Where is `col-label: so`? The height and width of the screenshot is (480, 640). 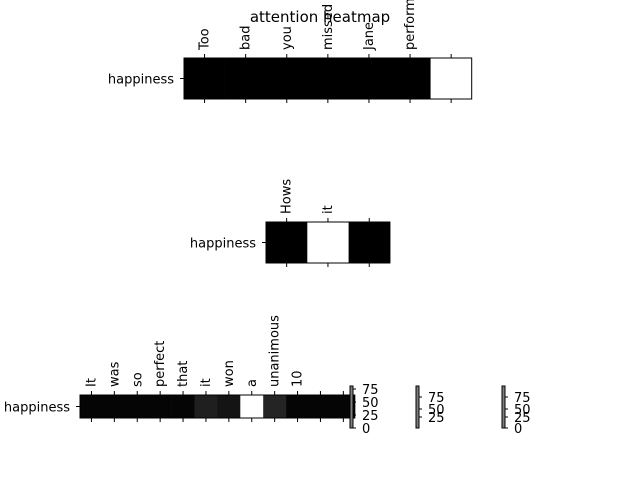 col-label: so is located at coordinates (137, 379).